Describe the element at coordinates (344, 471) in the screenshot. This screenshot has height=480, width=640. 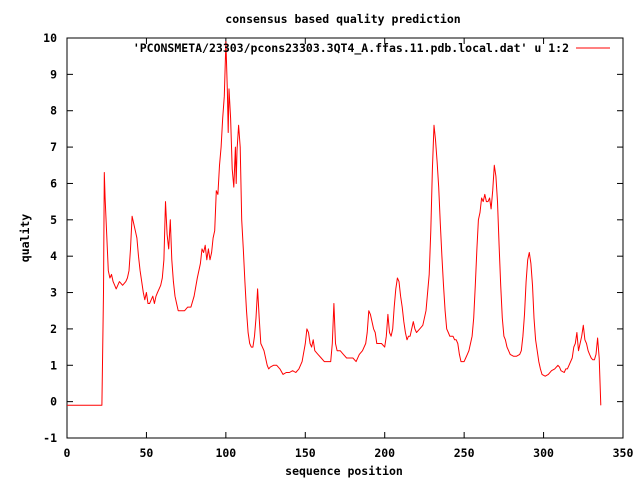
I see `x-axis-title: sequence position` at that location.